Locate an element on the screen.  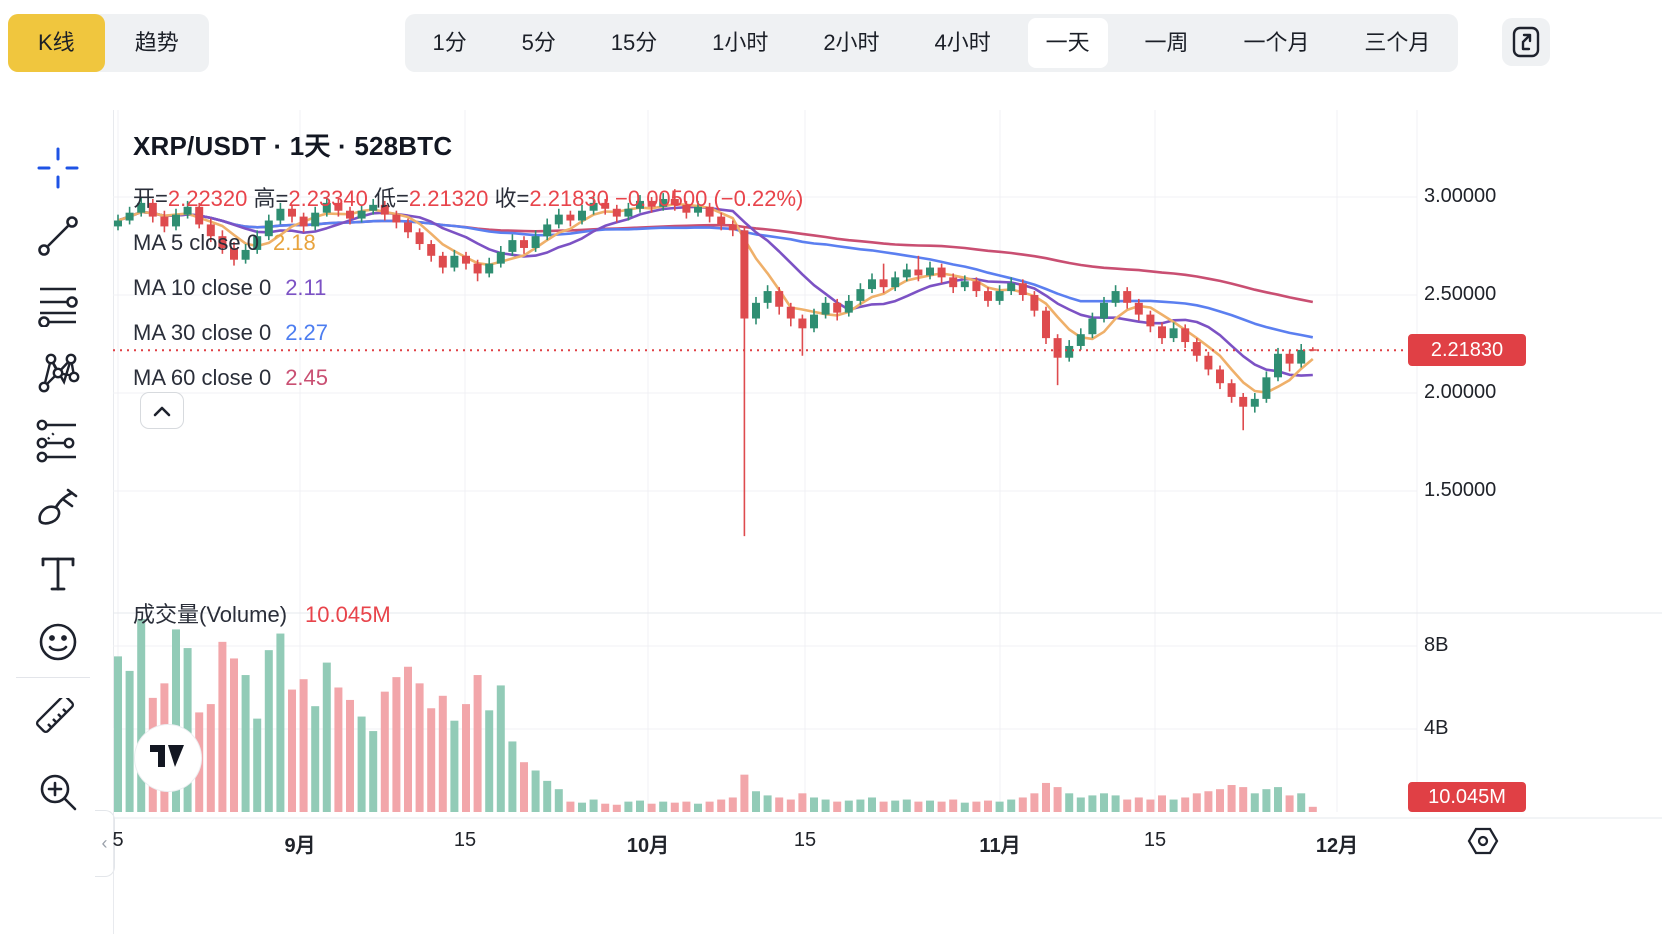
tool-brush is located at coordinates (58, 508).